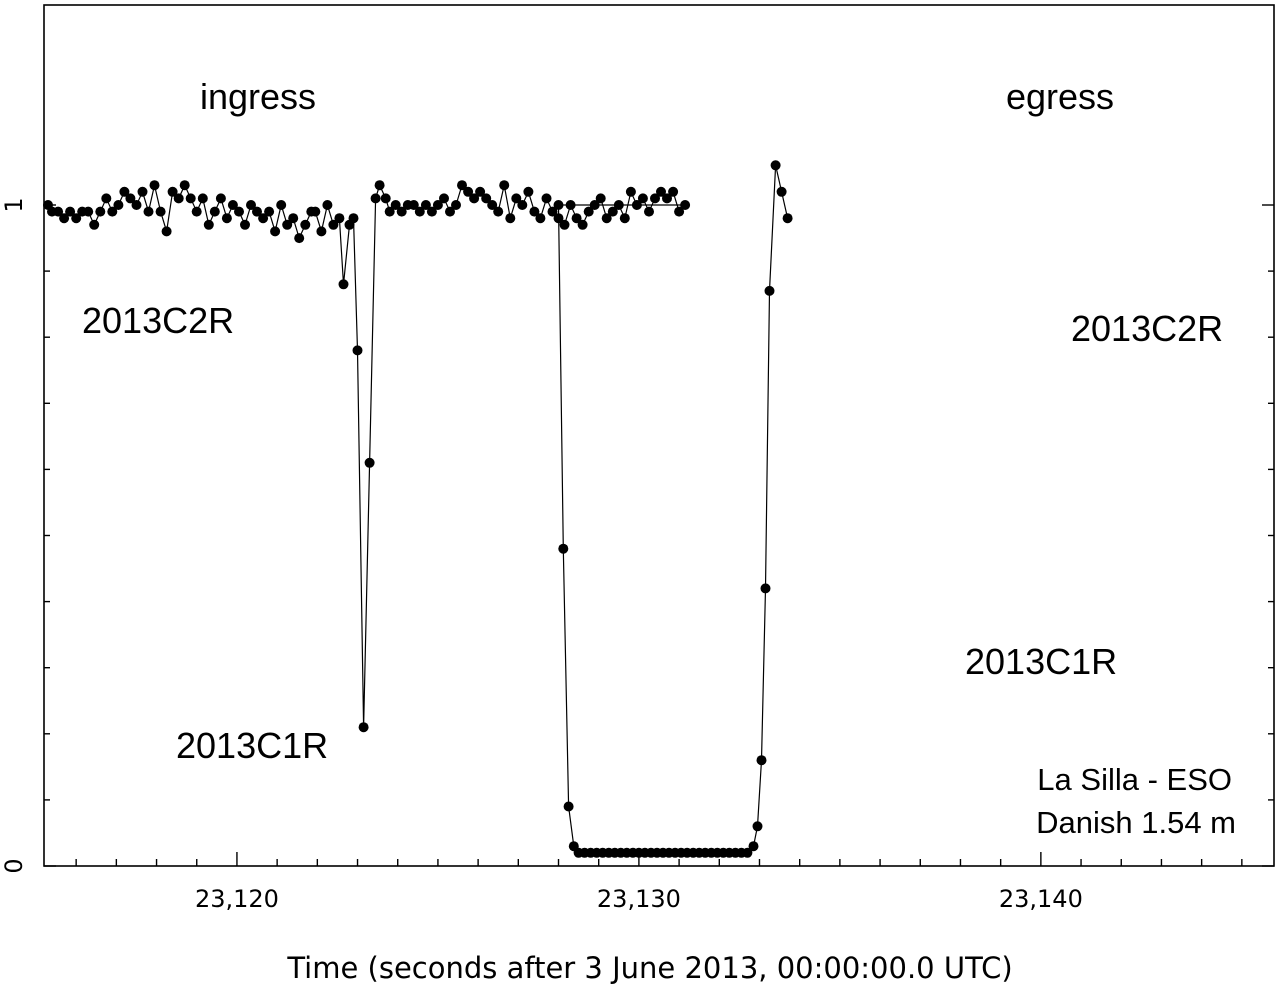  What do you see at coordinates (1136, 822) in the screenshot?
I see `telescope-label: Danish 1.54 m` at bounding box center [1136, 822].